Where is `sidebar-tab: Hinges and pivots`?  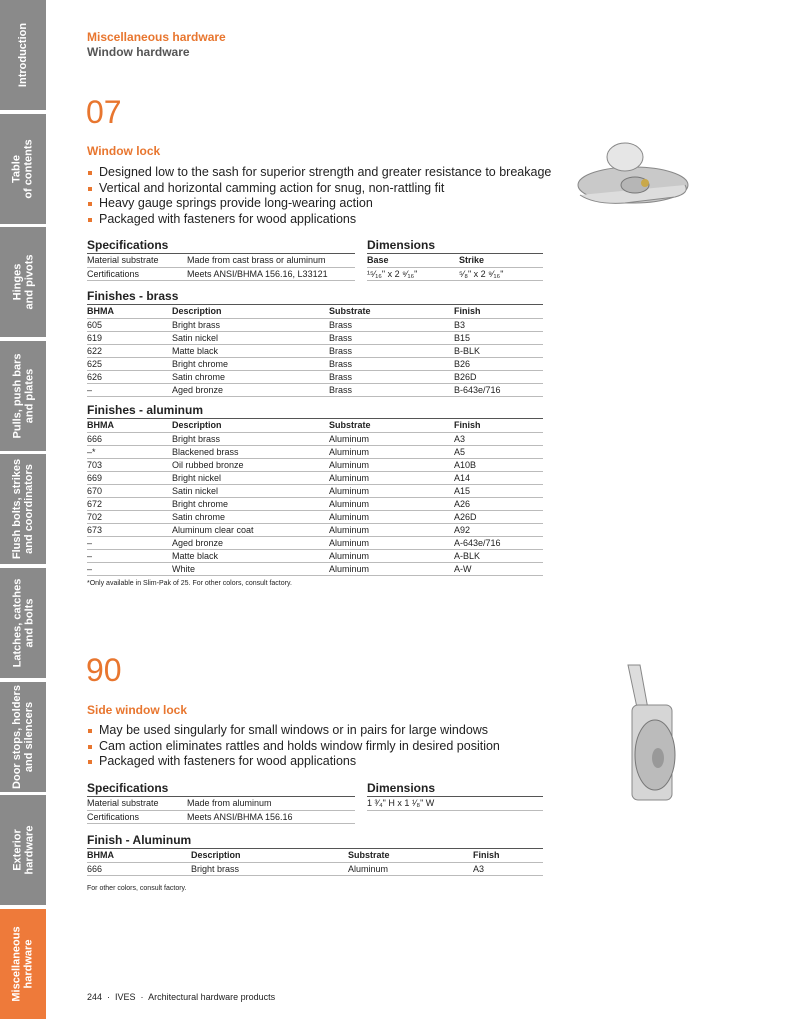
sidebar-tab: Hinges and pivots is located at coordinates (23, 282).